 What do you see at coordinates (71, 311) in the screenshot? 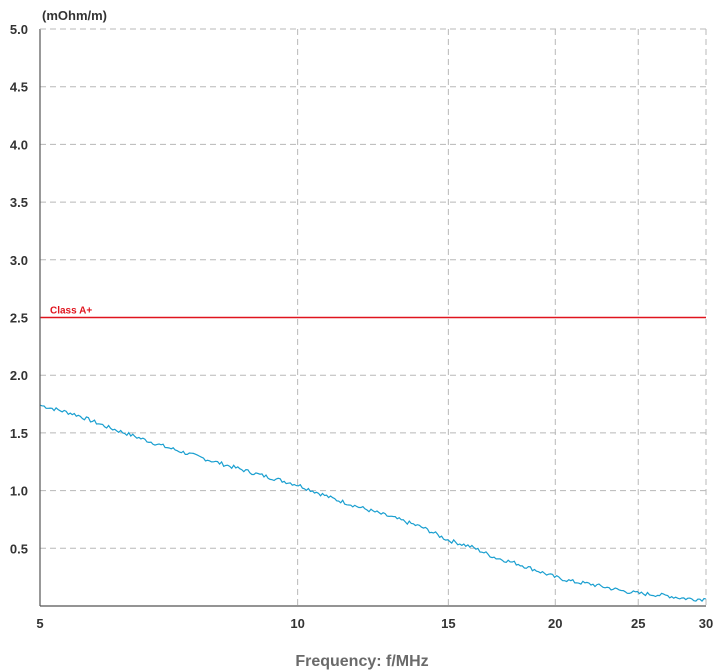
I see `limit-line-label: Class A+` at bounding box center [71, 311].